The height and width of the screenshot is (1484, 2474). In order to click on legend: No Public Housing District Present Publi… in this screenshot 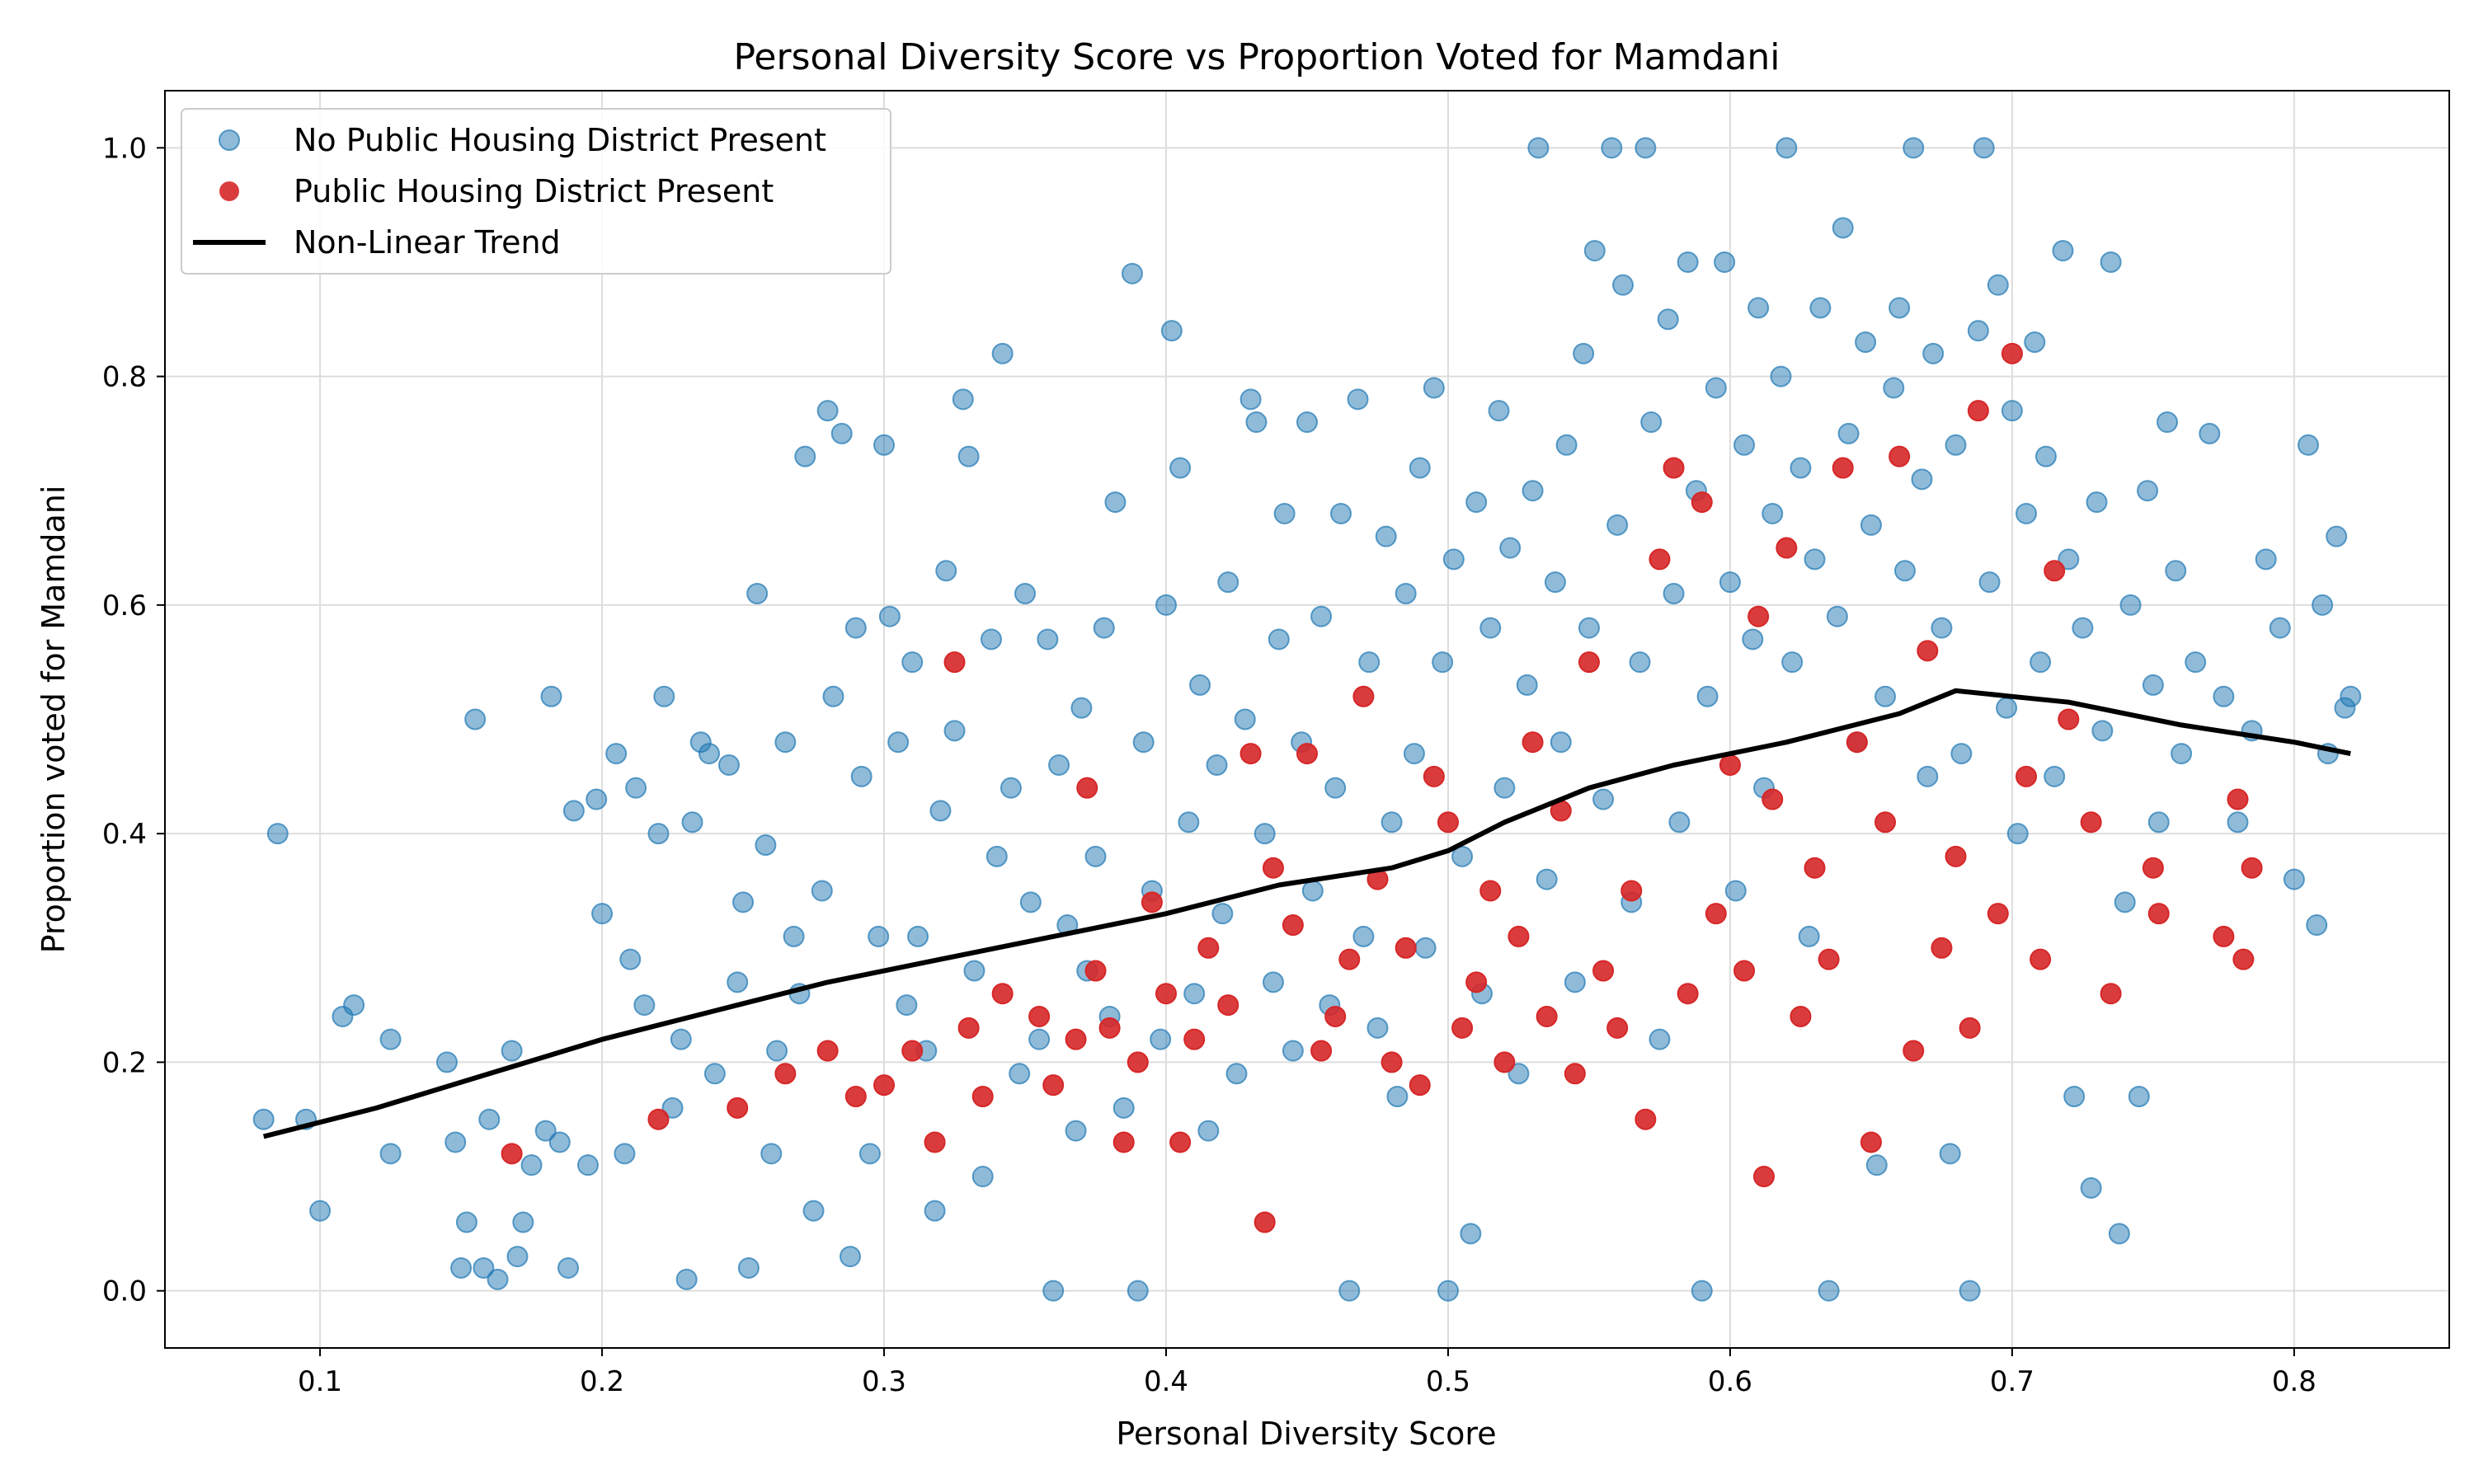, I will do `click(536, 191)`.